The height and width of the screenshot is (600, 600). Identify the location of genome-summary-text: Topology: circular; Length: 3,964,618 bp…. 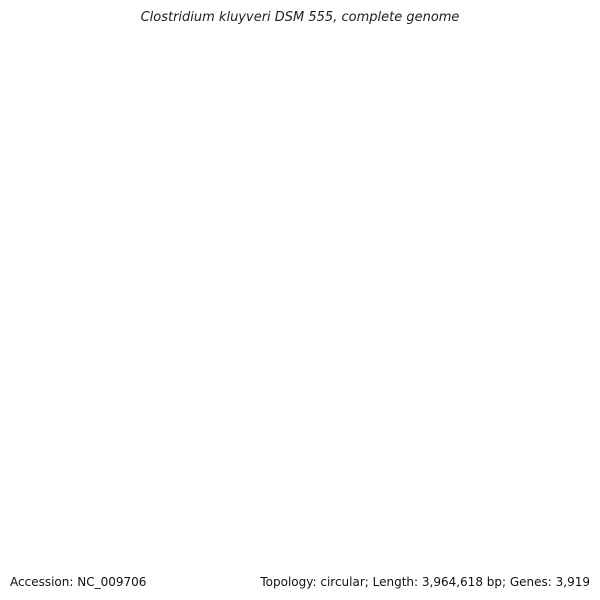
(425, 582).